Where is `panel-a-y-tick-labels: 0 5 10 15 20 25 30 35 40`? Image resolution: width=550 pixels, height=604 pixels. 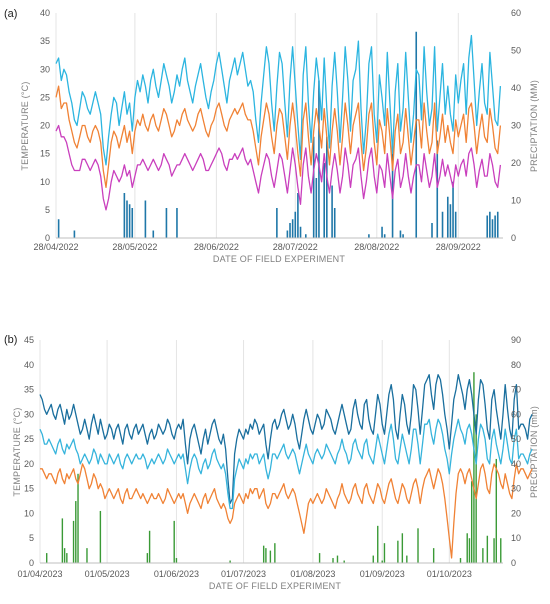 panel-a-y-tick-labels: 0 5 10 15 20 25 30 35 40 is located at coordinates (45, 125).